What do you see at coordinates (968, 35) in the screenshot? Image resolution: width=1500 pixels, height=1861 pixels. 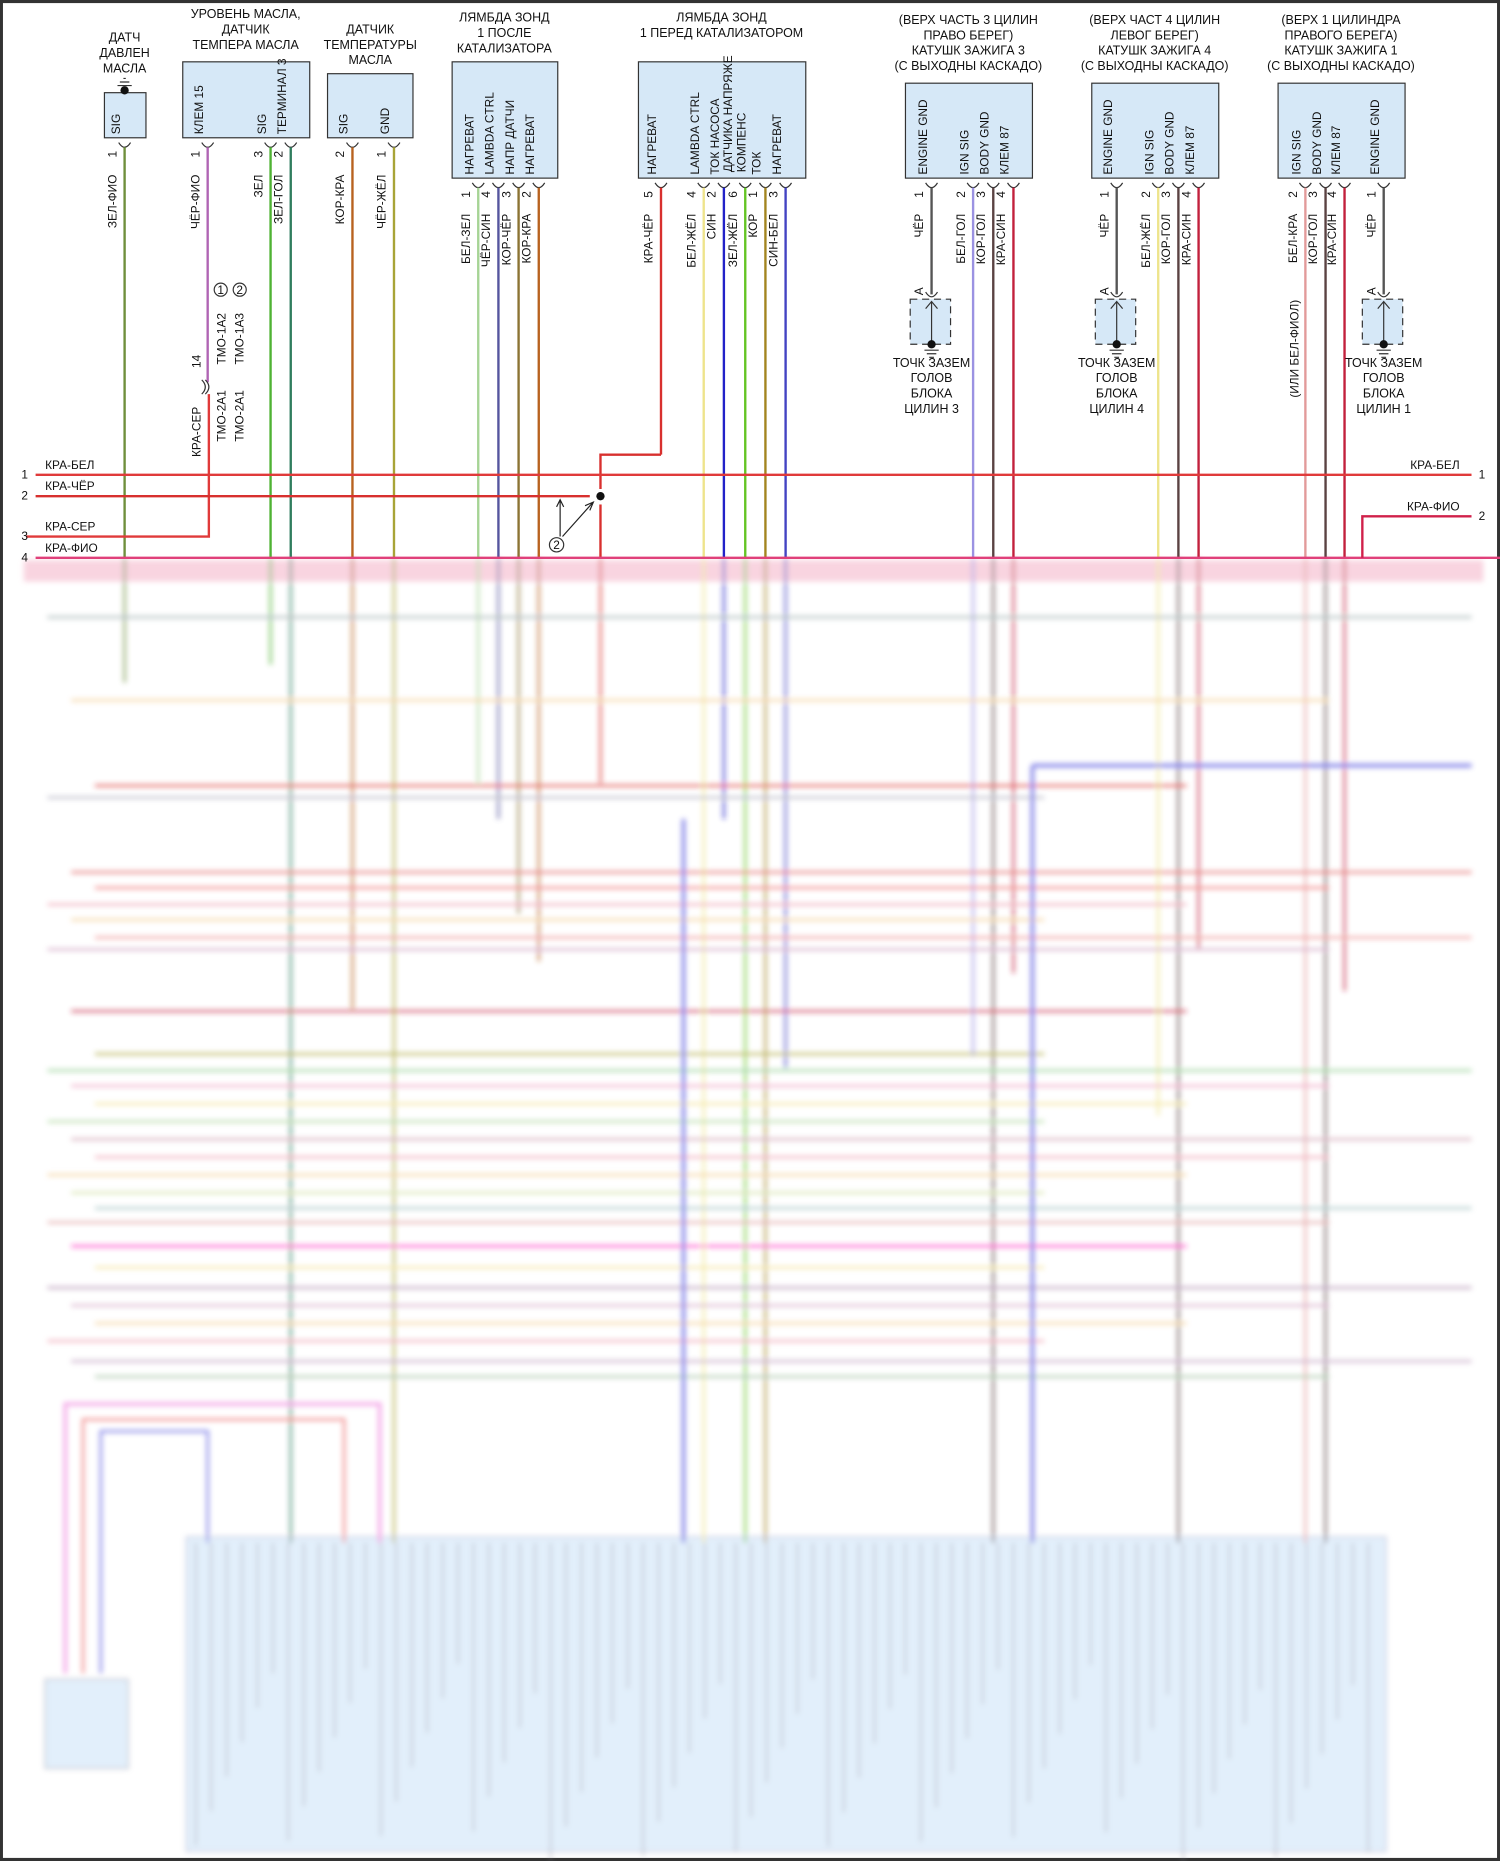 I see `component-title: ПРАВО БЕРЕГ)` at bounding box center [968, 35].